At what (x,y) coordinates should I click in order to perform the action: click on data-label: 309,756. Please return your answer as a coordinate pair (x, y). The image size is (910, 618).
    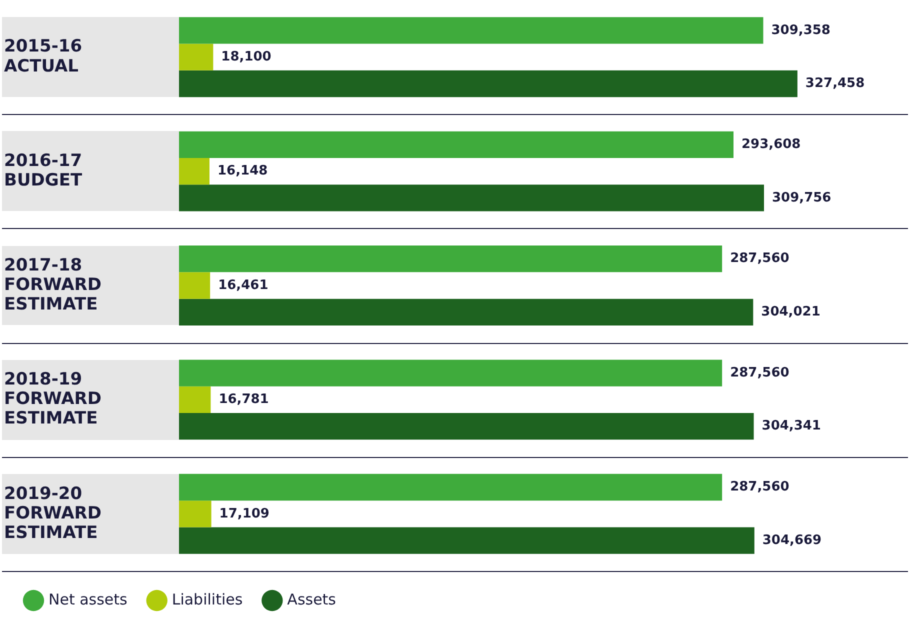
    Looking at the image, I should click on (802, 198).